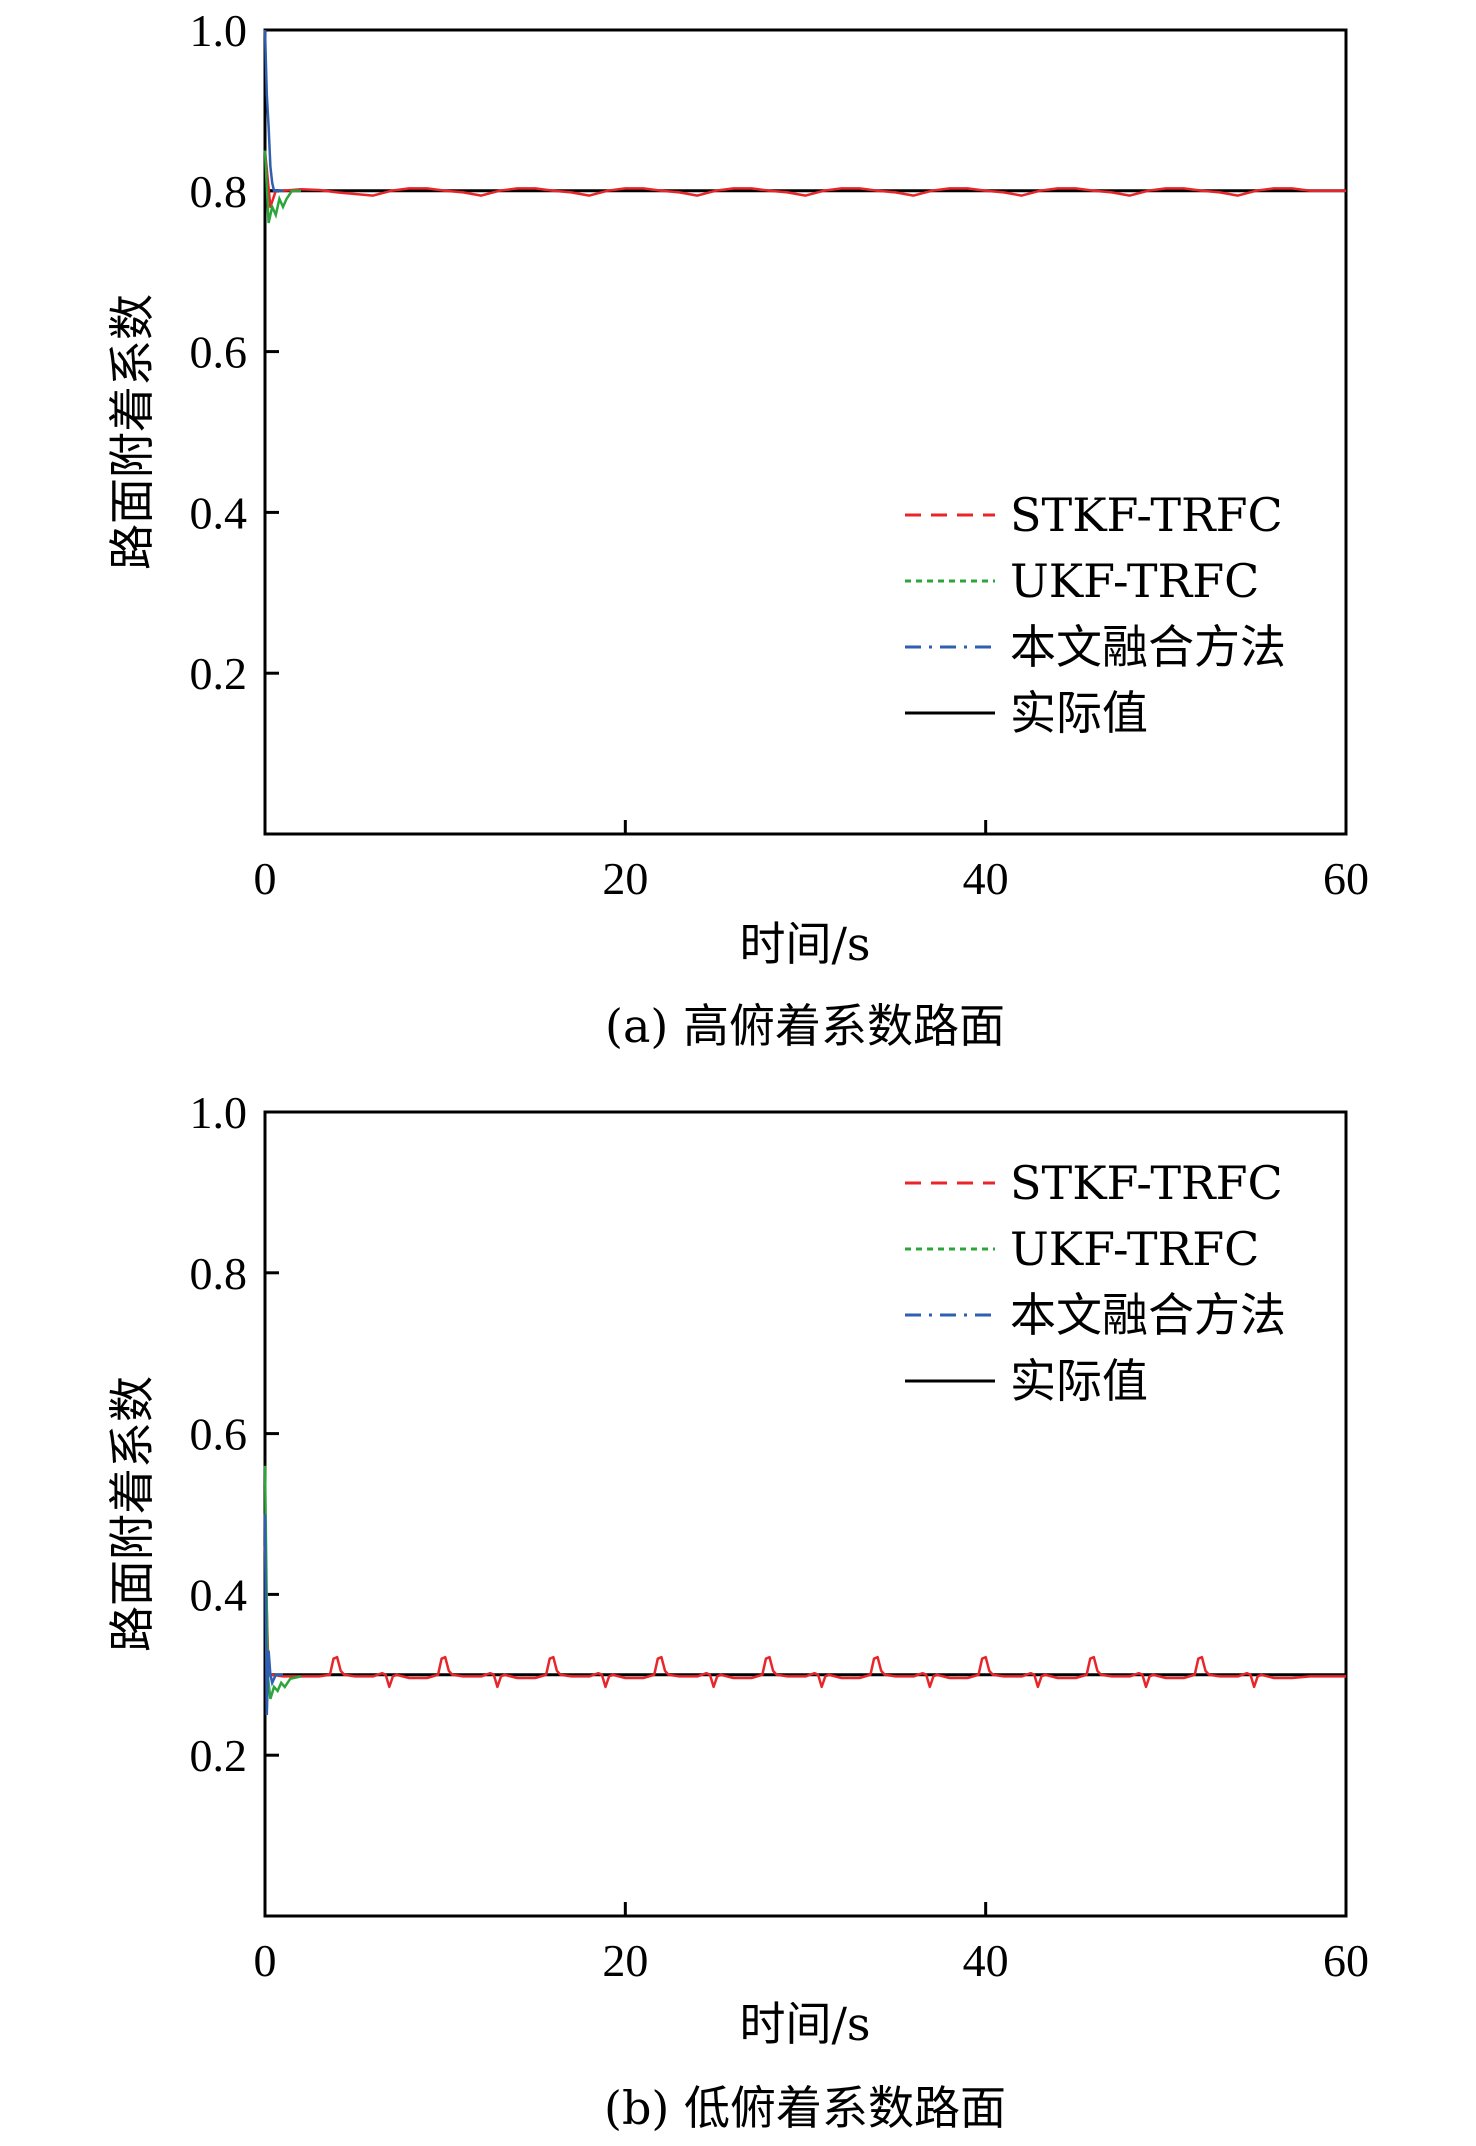 Image resolution: width=1476 pixels, height=2146 pixels. I want to click on caption-a: (a) 高俯着系数路面, so click(805, 1026).